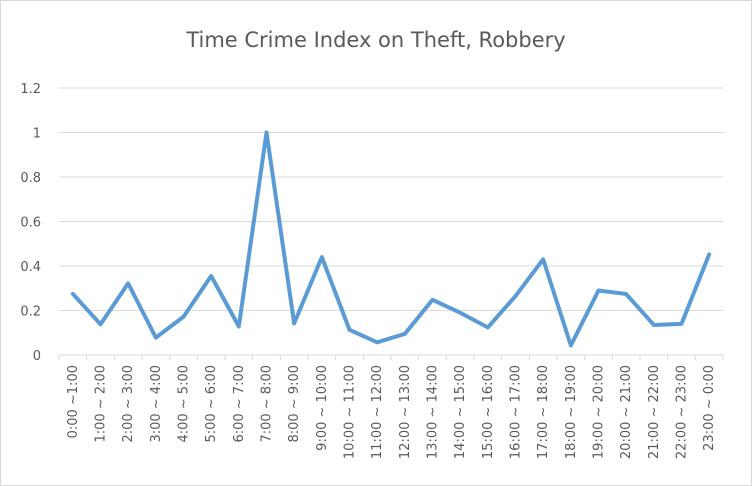  What do you see at coordinates (294, 404) in the screenshot?
I see `x-tick-label: 8:00 ~ 9:00` at bounding box center [294, 404].